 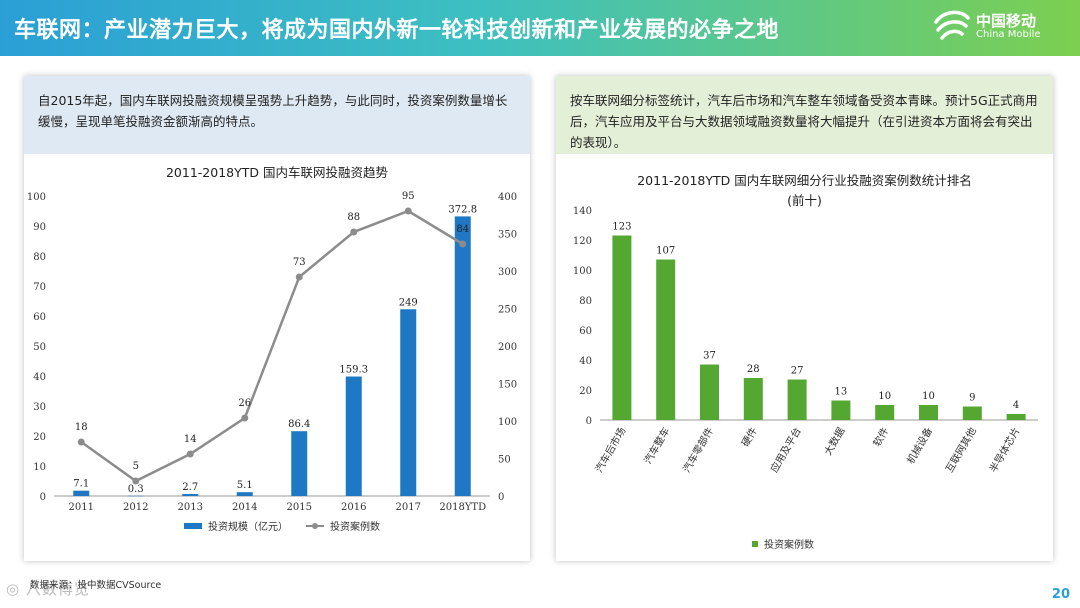 I want to click on x-tick-label: 应用及平台, so click(x=785, y=450).